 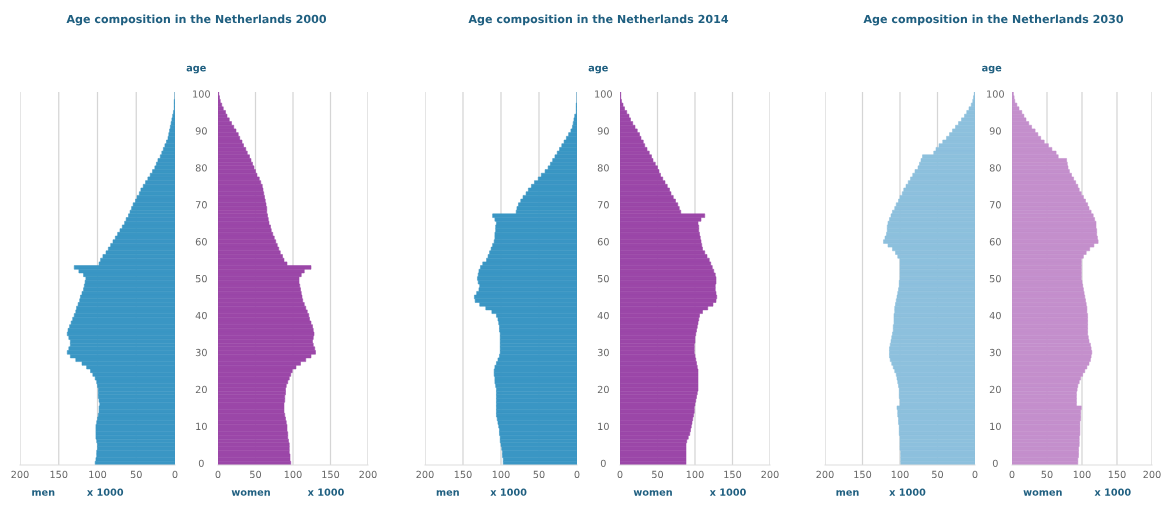 I want to click on chart-title: Age composition in the Netherlands 2014, so click(x=598, y=20).